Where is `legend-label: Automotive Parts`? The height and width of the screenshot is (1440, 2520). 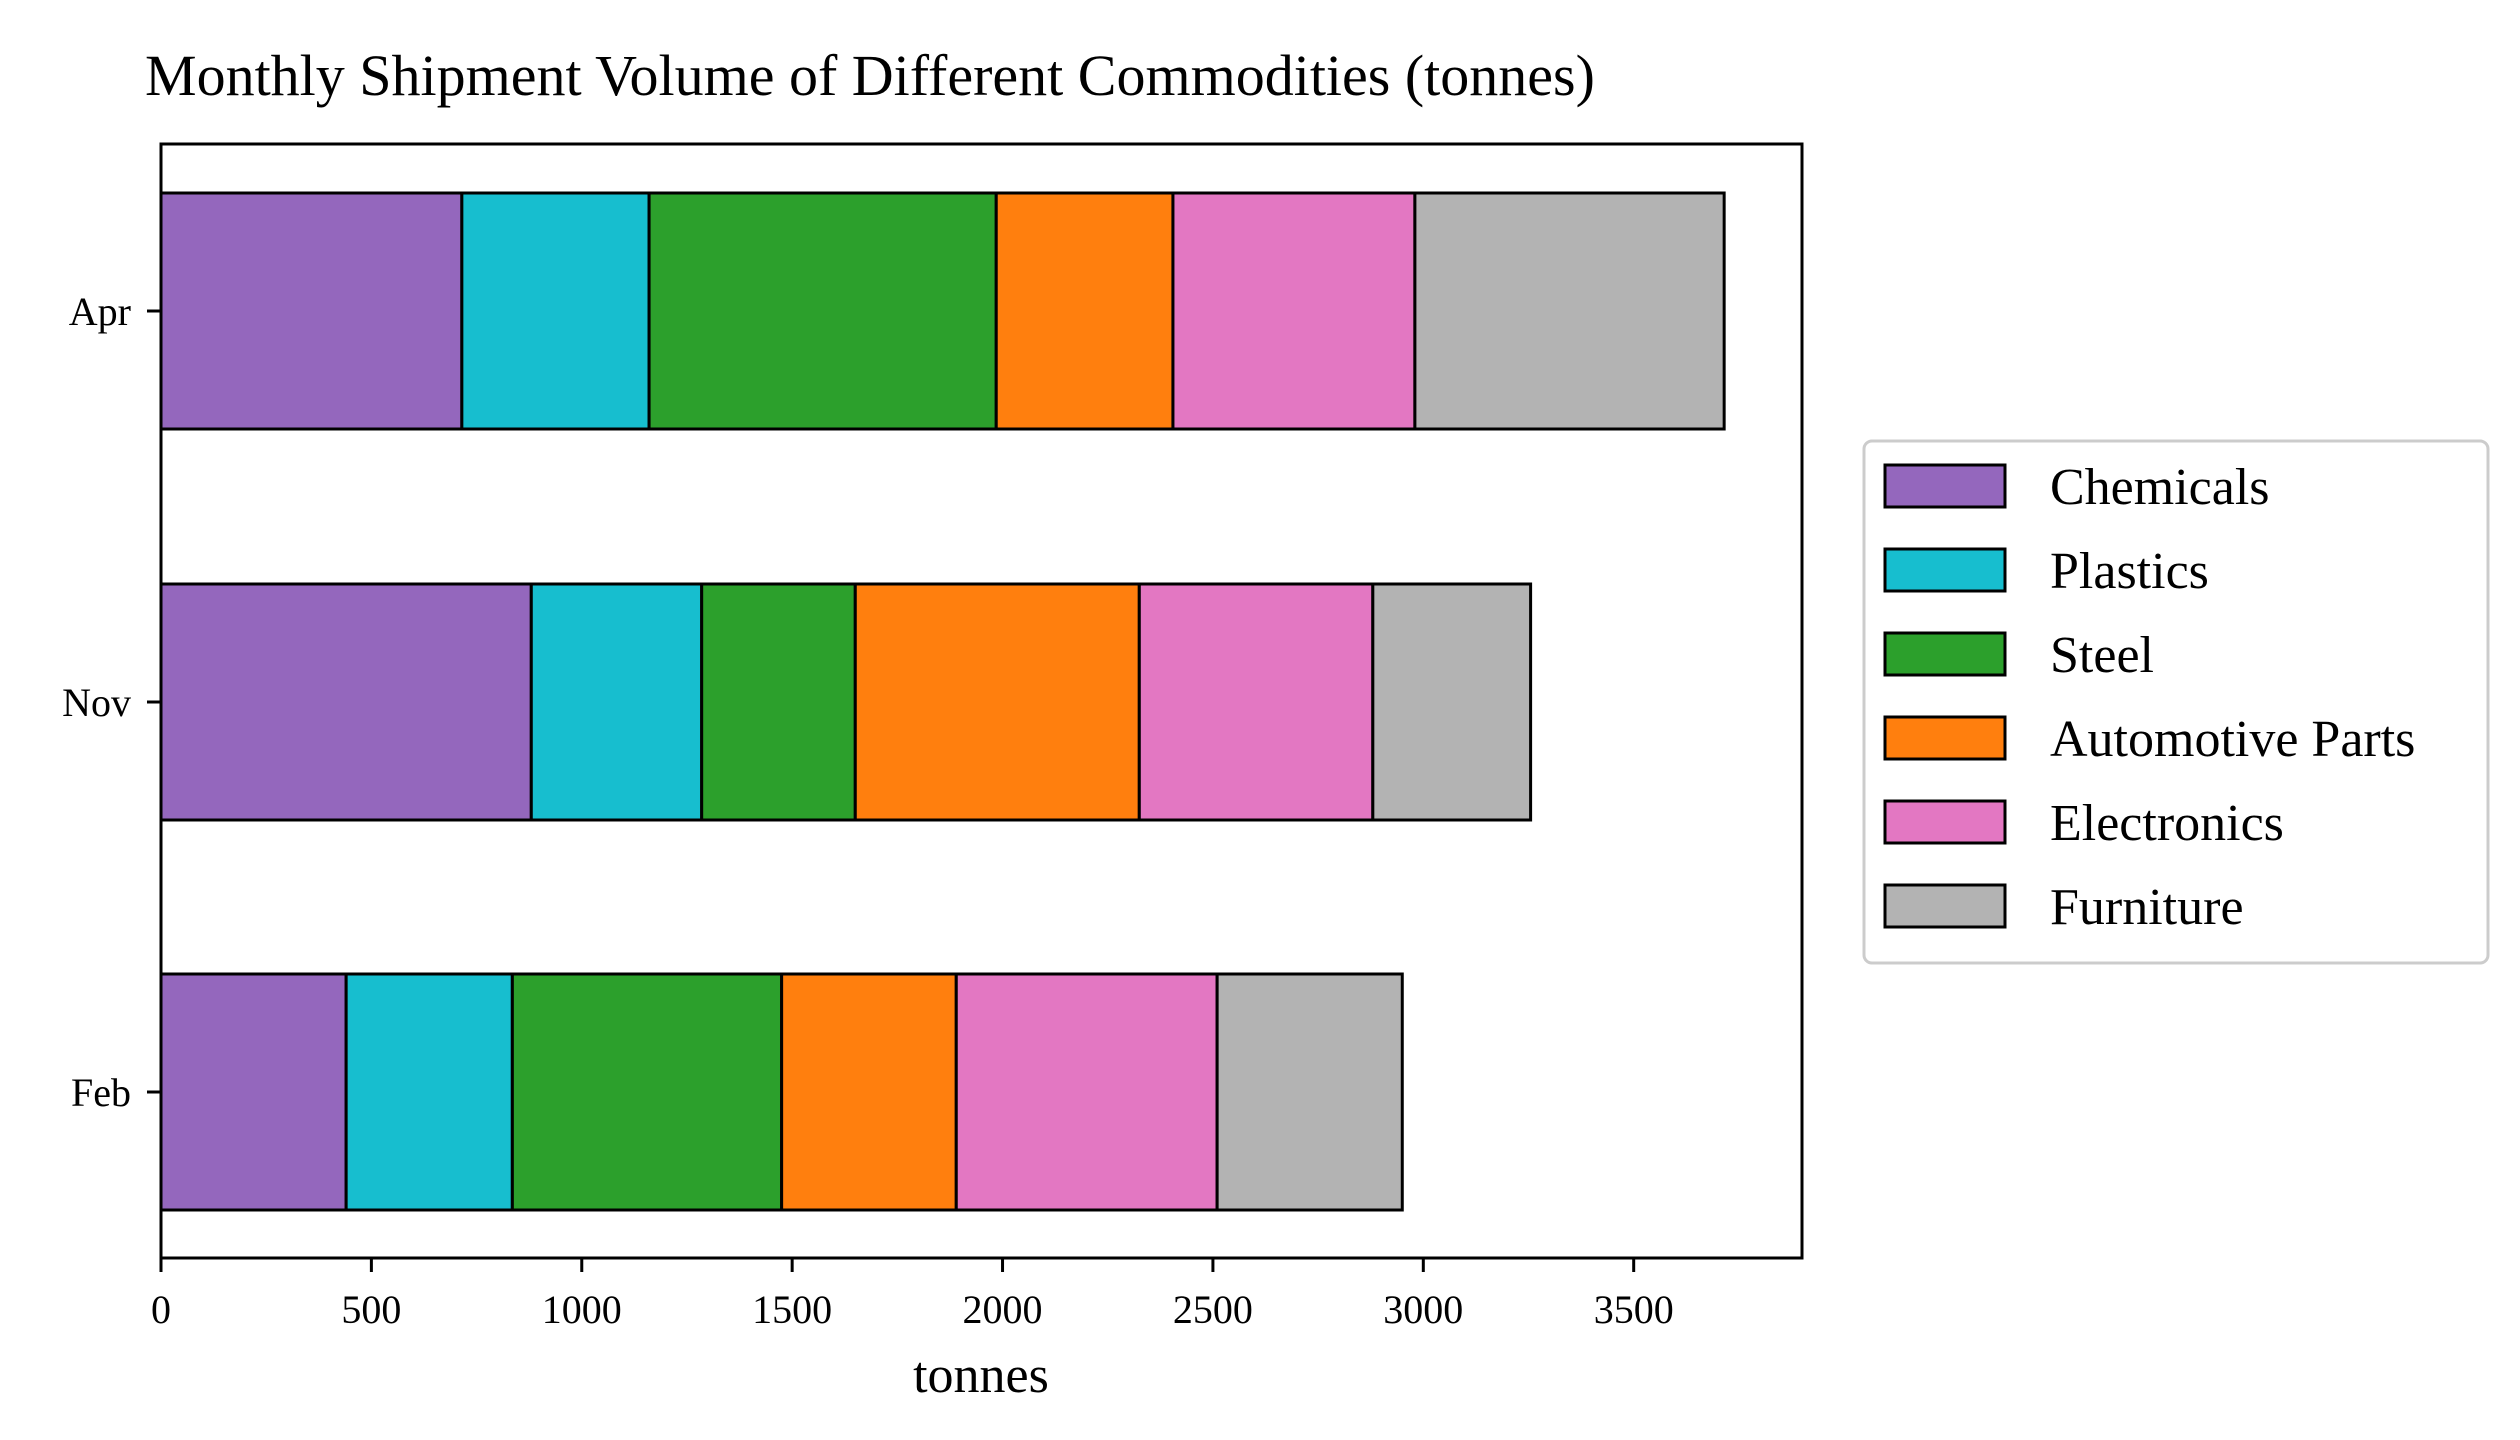 legend-label: Automotive Parts is located at coordinates (2232, 739).